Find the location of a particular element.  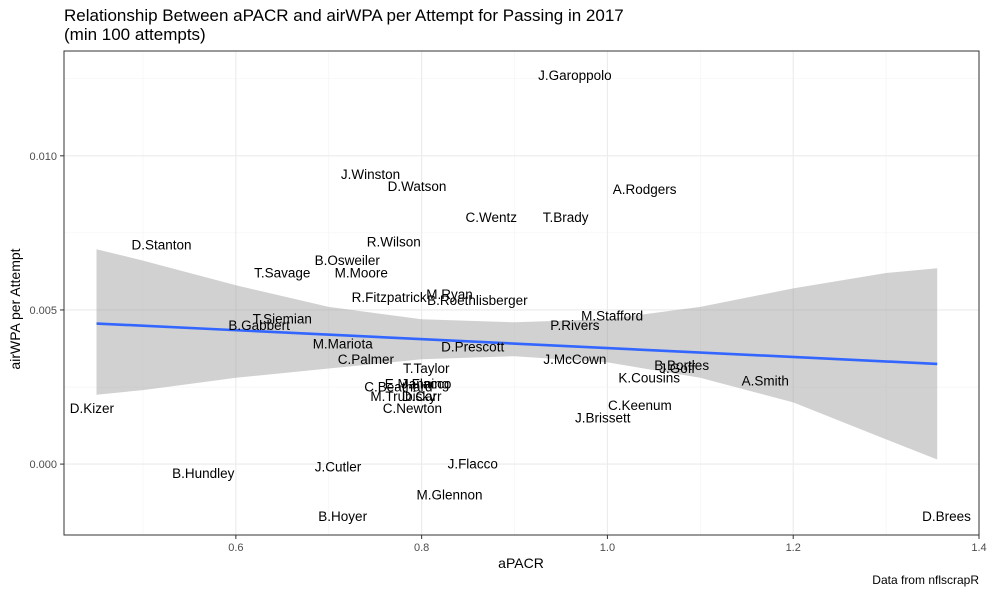

y-axis-ticks: 0.000 0.005 0.010 is located at coordinates (46, 311).